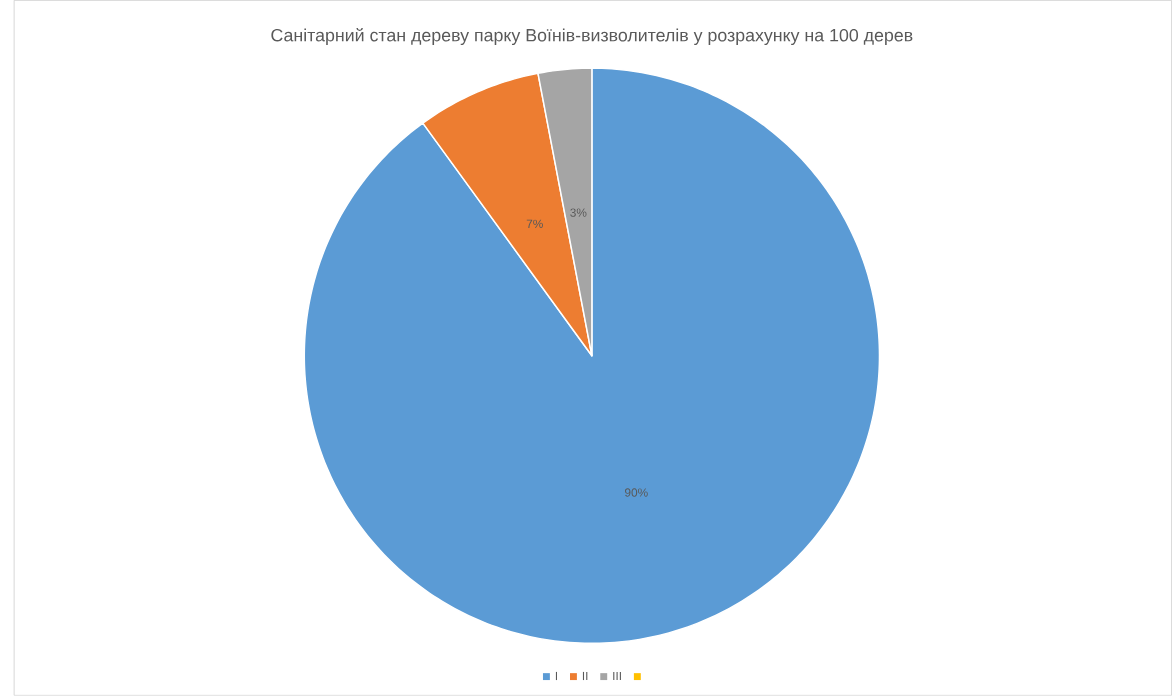  Describe the element at coordinates (617, 676) in the screenshot. I see `legend-label: III` at that location.